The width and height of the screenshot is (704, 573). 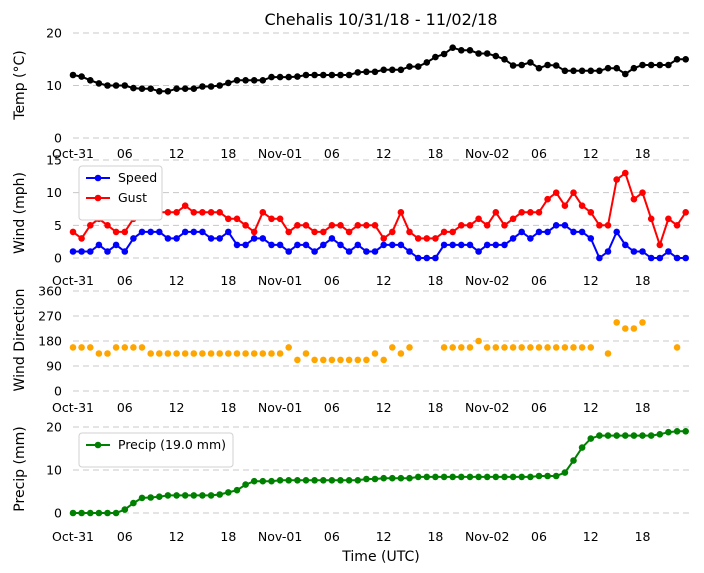 What do you see at coordinates (58, 258) in the screenshot?
I see `y-tick-label: 0` at bounding box center [58, 258].